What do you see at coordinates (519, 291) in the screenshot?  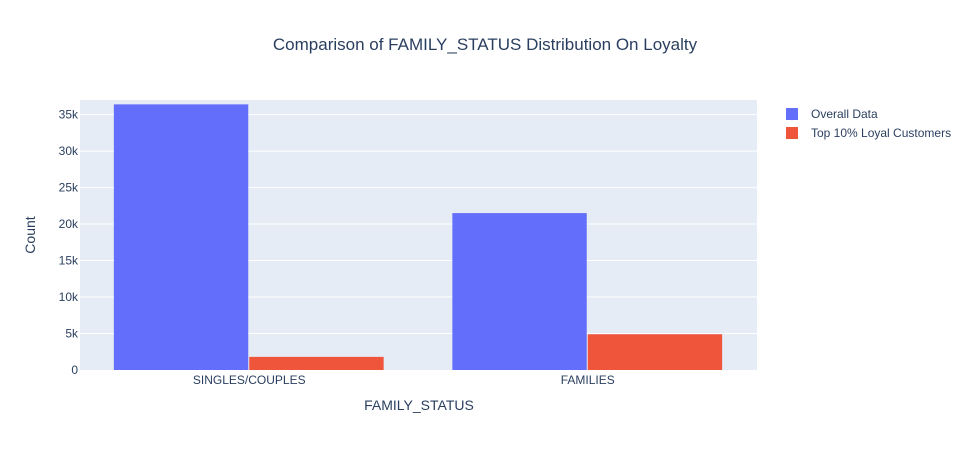 I see `bar-overall-data-families` at bounding box center [519, 291].